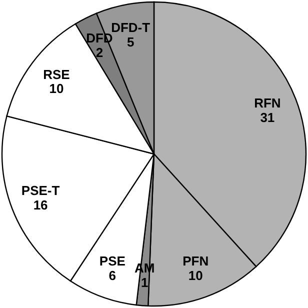 This screenshot has height=308, width=308. I want to click on slice-label: PFN, so click(195, 261).